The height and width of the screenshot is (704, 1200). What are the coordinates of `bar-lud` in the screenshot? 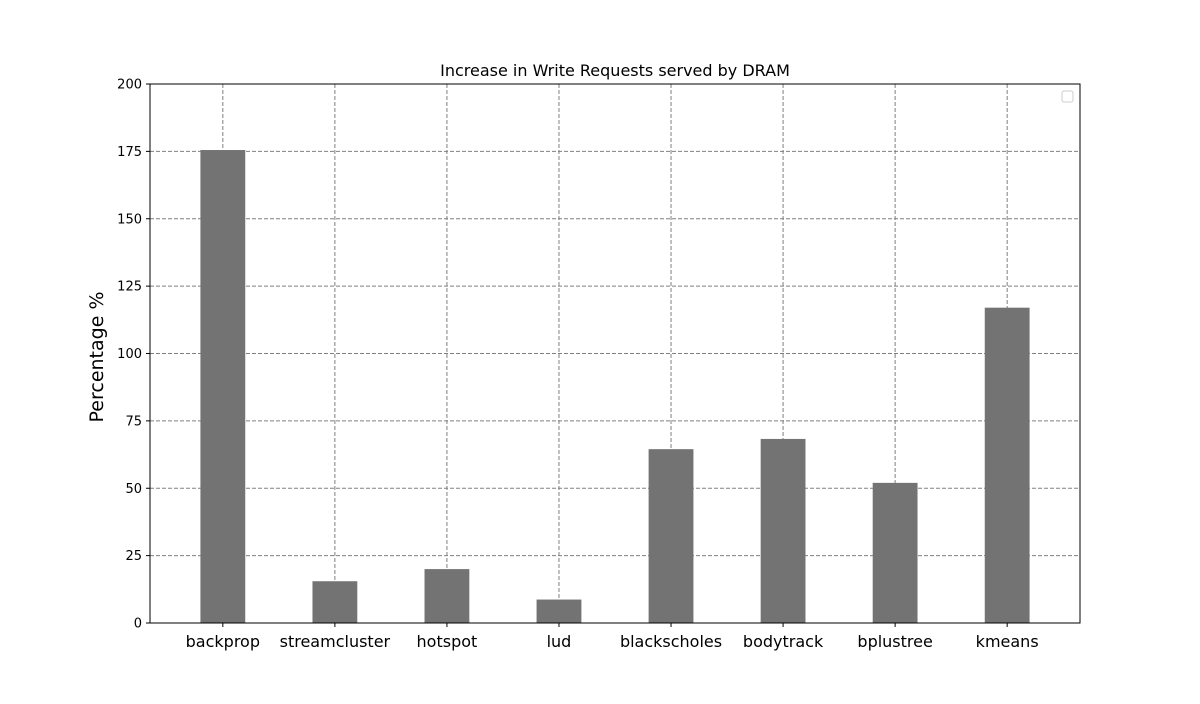 It's located at (559, 611).